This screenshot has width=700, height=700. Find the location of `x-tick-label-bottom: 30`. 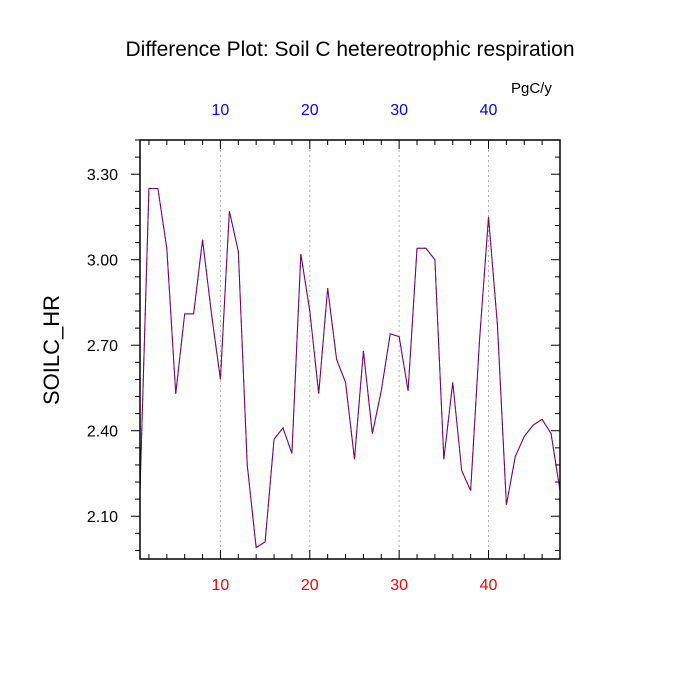

x-tick-label-bottom: 30 is located at coordinates (399, 585).